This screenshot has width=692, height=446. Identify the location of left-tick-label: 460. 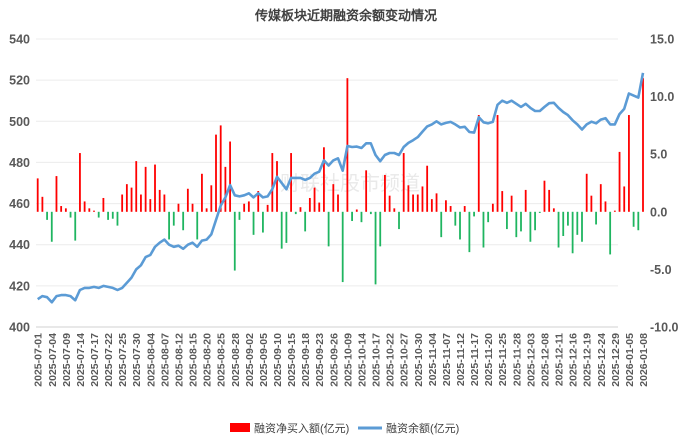
(19, 204).